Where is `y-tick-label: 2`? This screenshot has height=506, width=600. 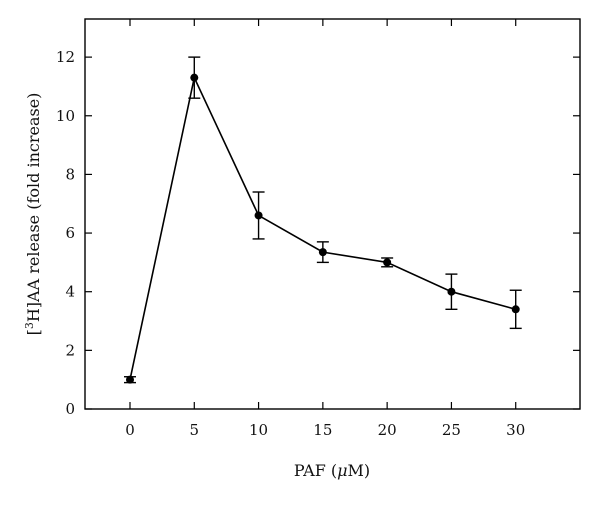
y-tick-label: 2 is located at coordinates (70, 350).